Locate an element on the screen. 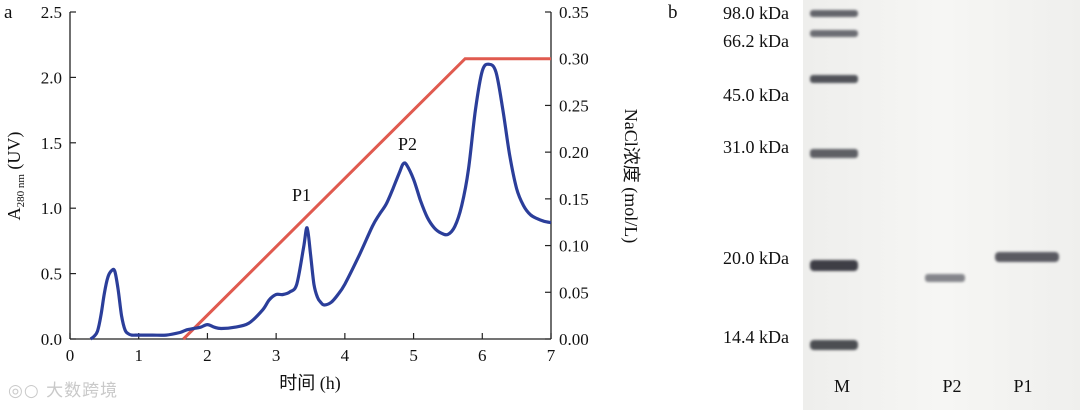 This screenshot has height=410, width=1080. p2-band is located at coordinates (945, 278).